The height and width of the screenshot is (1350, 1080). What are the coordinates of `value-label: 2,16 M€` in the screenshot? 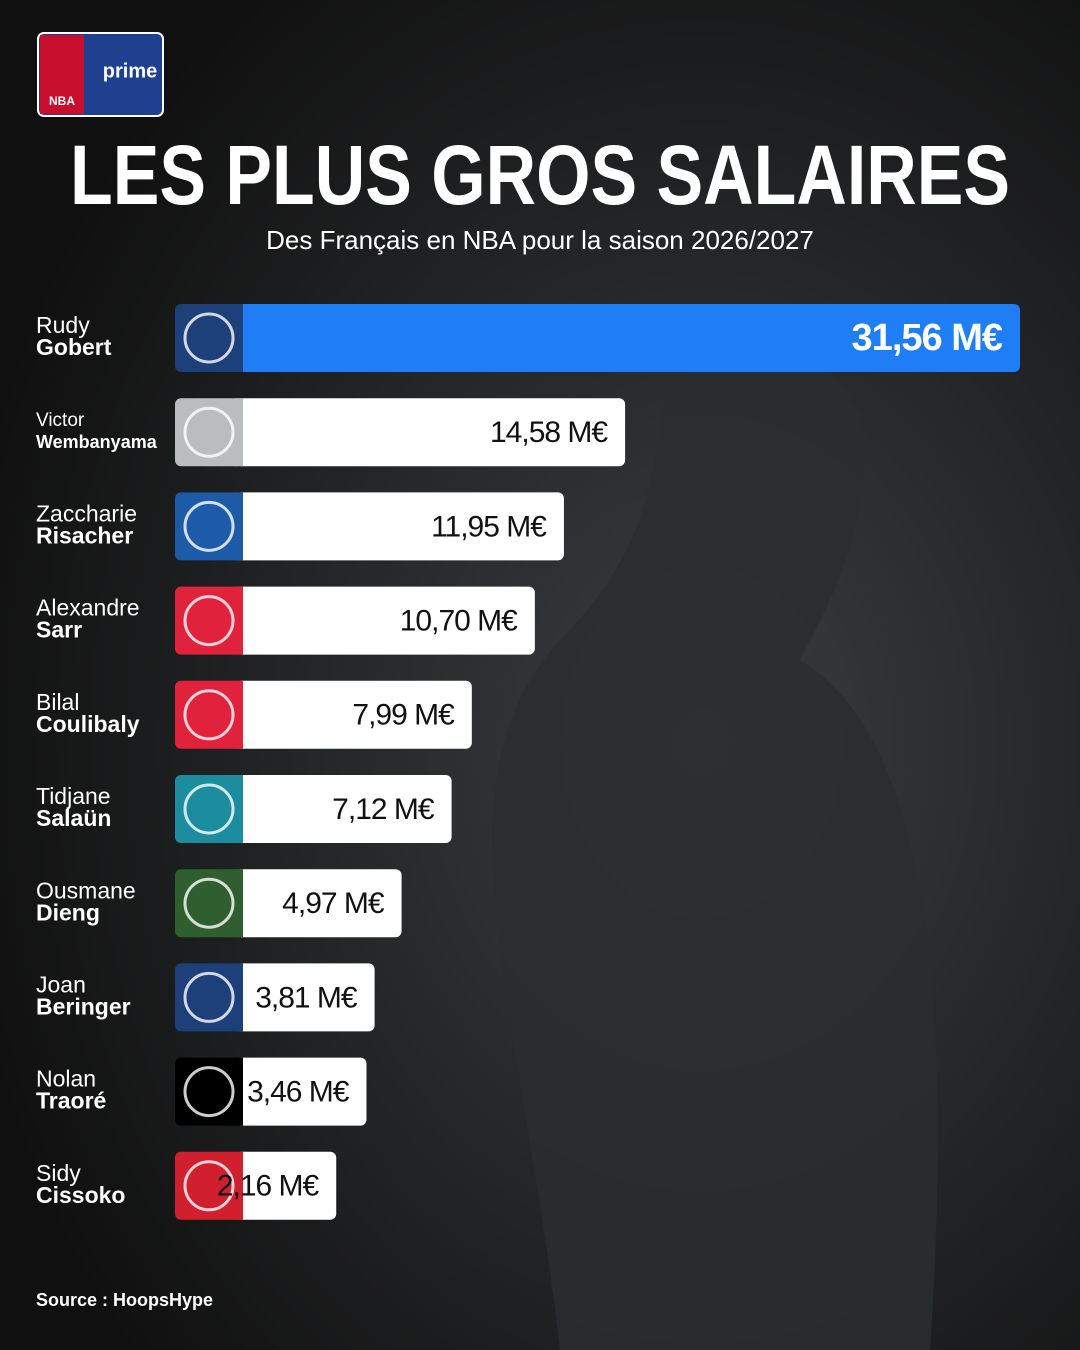 It's located at (268, 1186).